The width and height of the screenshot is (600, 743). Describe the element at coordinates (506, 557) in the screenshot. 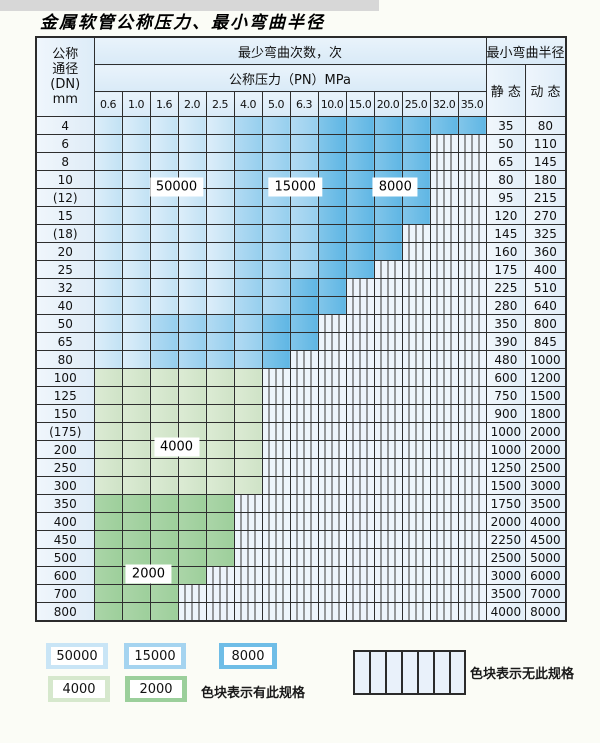

I see `static-radius-cell: 2500` at that location.